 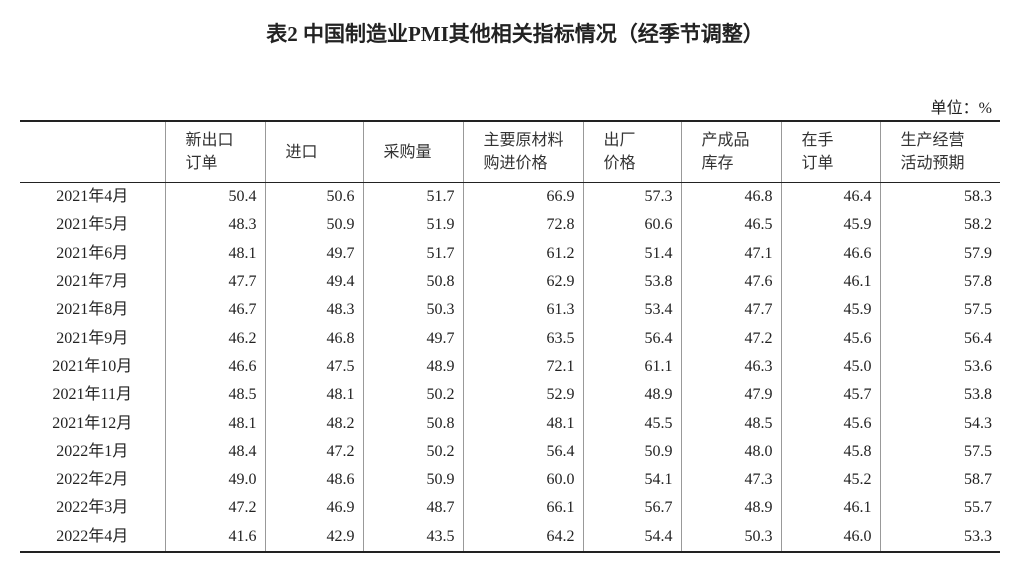 I want to click on cell: 46.5, so click(x=730, y=225).